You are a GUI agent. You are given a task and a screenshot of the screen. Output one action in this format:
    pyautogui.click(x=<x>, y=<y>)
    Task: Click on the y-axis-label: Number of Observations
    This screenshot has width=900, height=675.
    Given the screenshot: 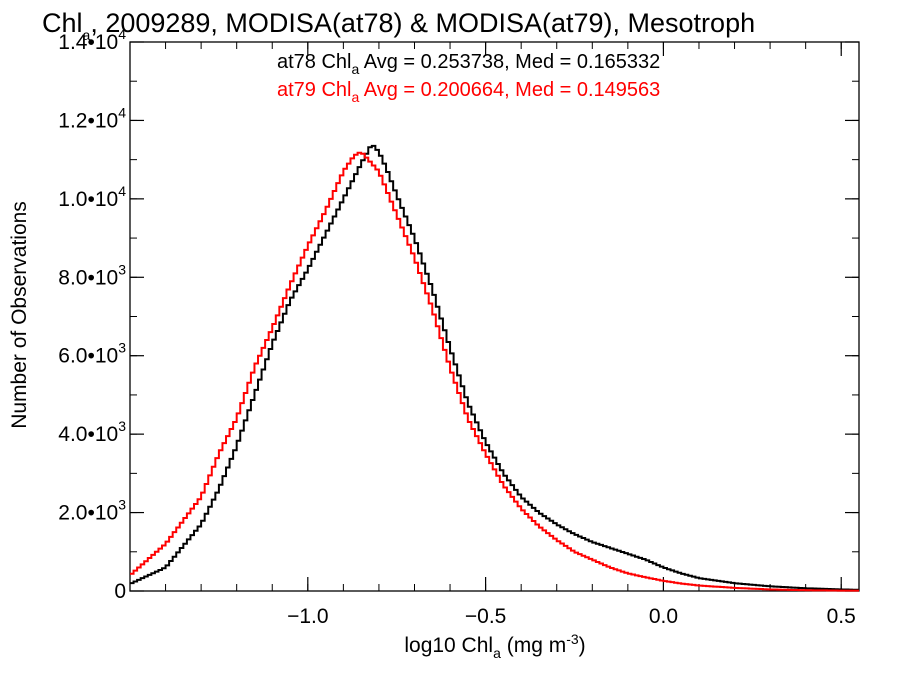 What is the action you would take?
    pyautogui.click(x=19, y=315)
    